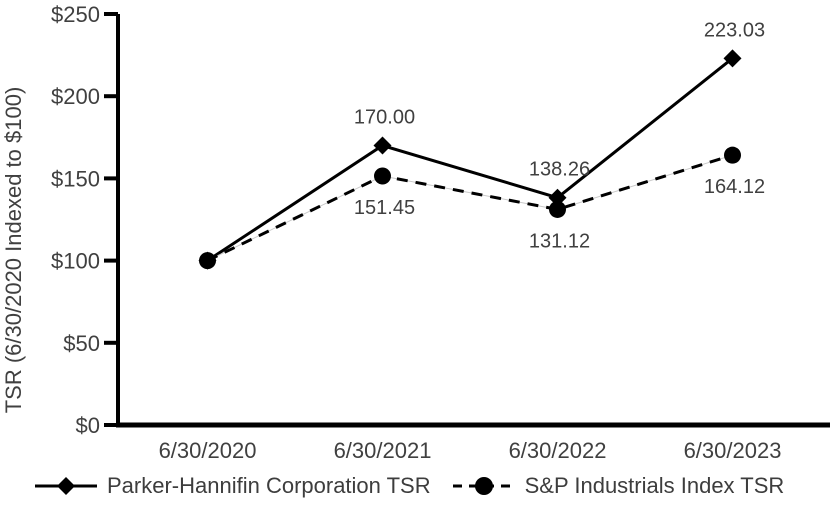  Describe the element at coordinates (483, 486) in the screenshot. I see `dashed-line-circle-swatch-icon` at that location.